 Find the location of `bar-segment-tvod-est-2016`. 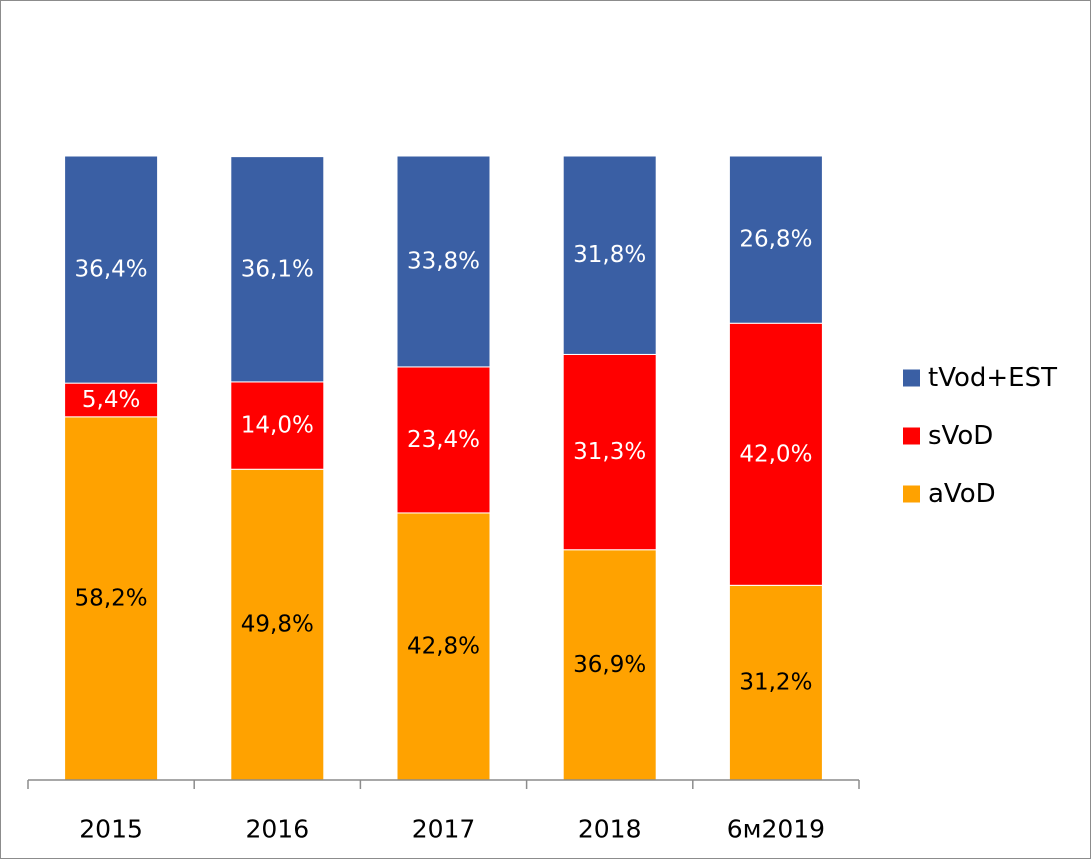

bar-segment-tvod-est-2016 is located at coordinates (277, 269).